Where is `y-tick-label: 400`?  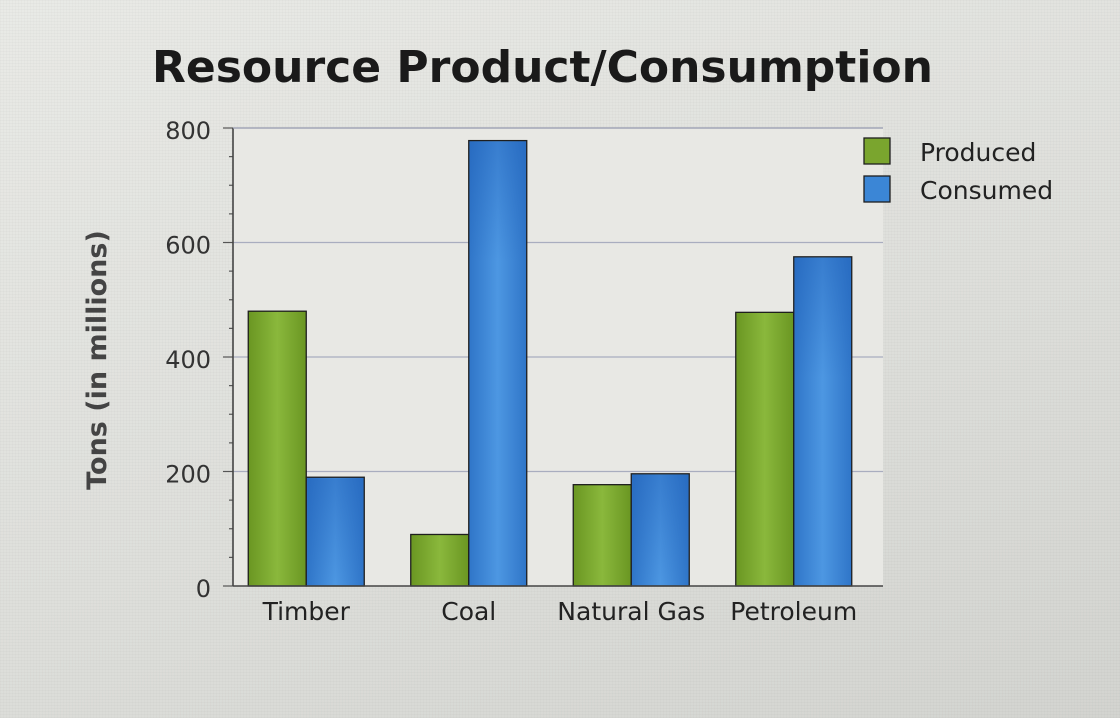
y-tick-label: 400 is located at coordinates (188, 360).